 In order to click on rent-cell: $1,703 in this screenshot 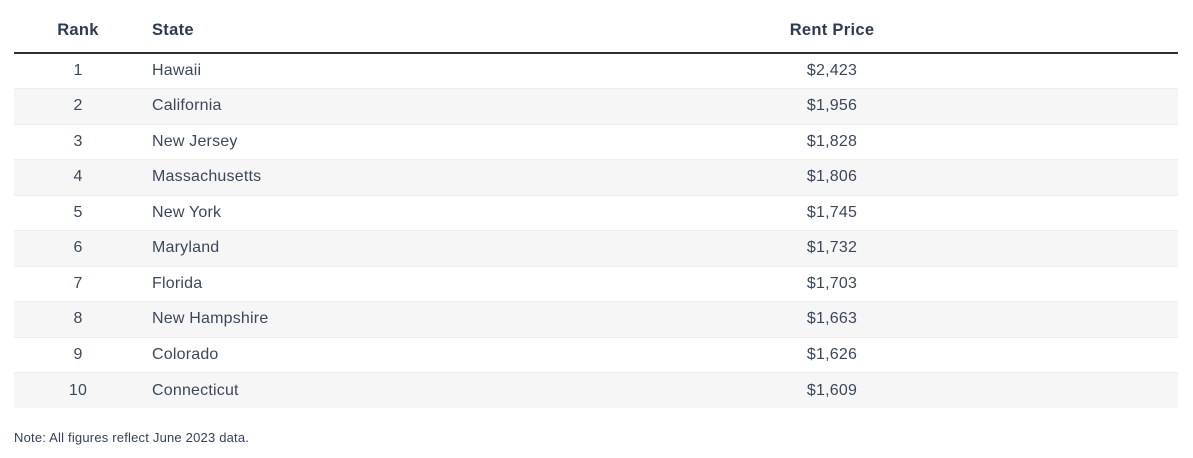, I will do `click(832, 283)`.